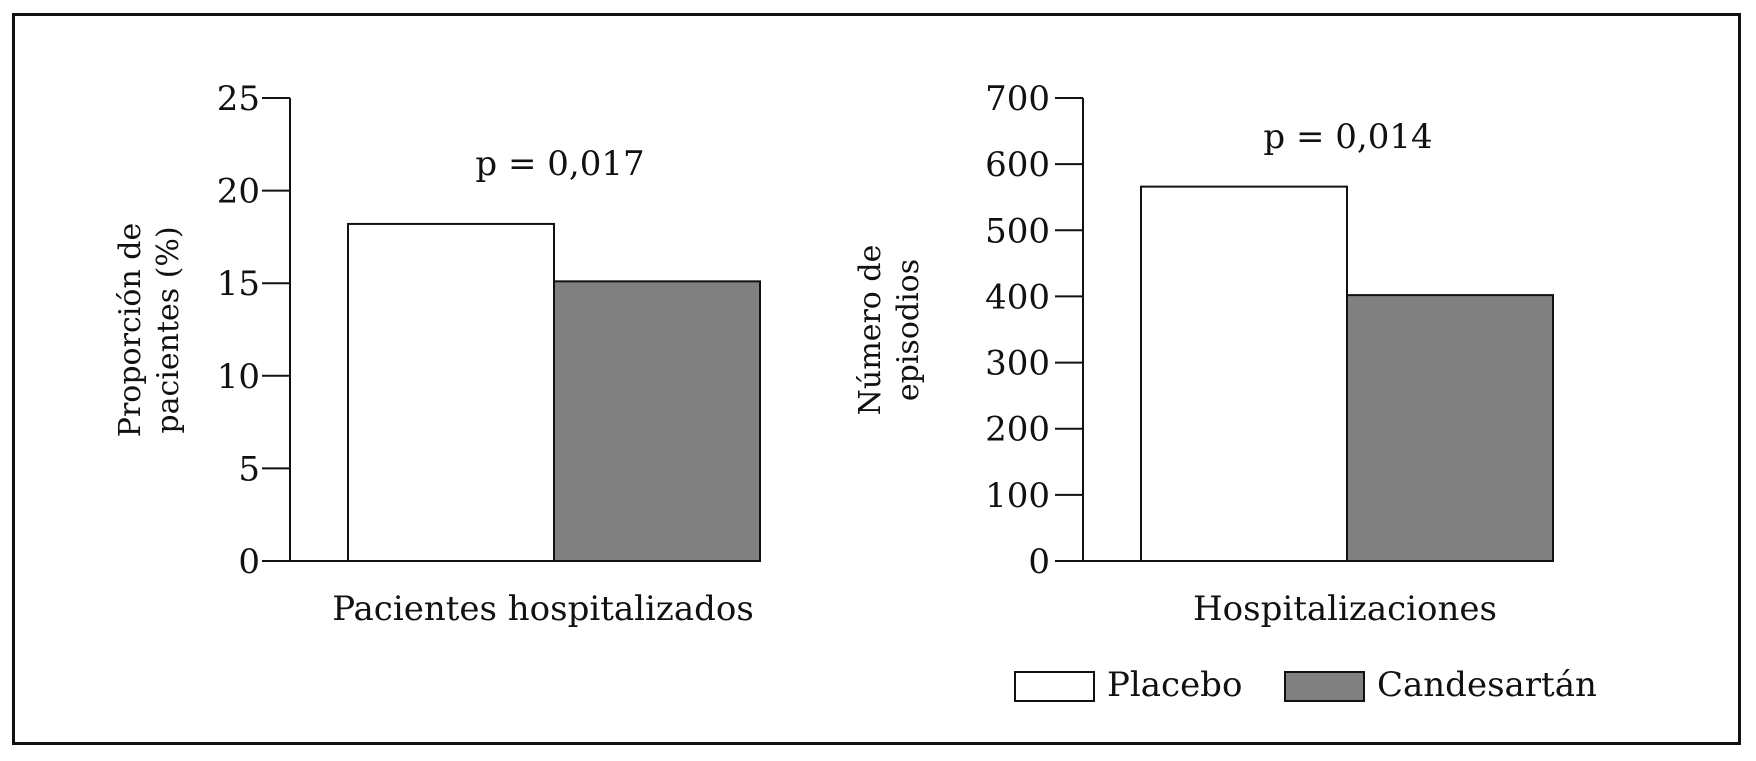  I want to click on y-axis-label: Proporción de pacientes (%), so click(149, 330).